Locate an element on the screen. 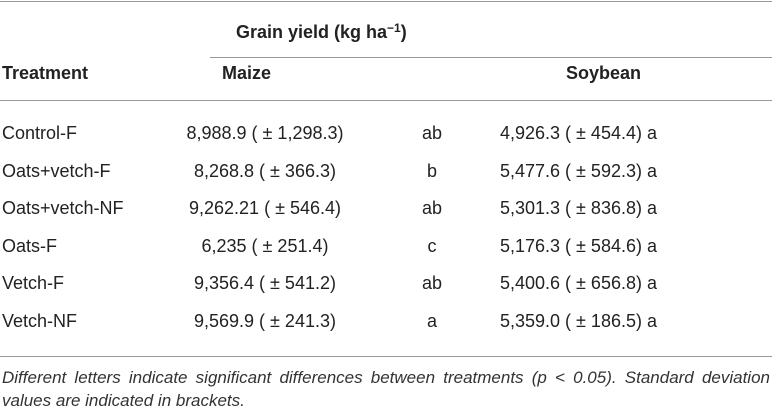  treatment-cell: Oats-F is located at coordinates (30, 245).